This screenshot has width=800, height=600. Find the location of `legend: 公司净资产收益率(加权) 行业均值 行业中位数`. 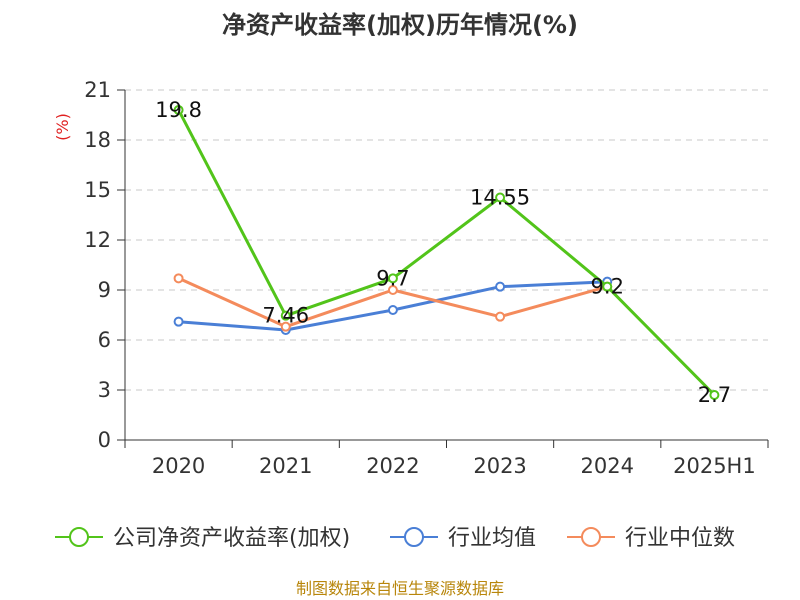

legend: 公司净资产收益率(加权) 行业均值 行业中位数 is located at coordinates (395, 538).